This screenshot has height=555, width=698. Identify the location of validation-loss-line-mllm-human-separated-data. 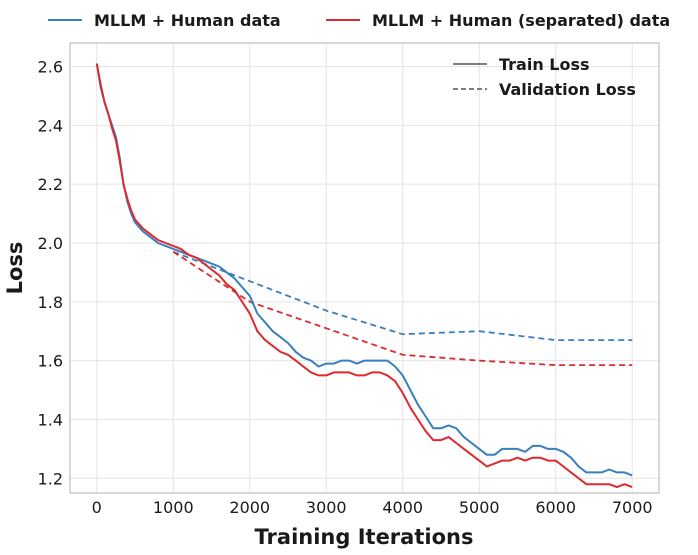
(402, 309).